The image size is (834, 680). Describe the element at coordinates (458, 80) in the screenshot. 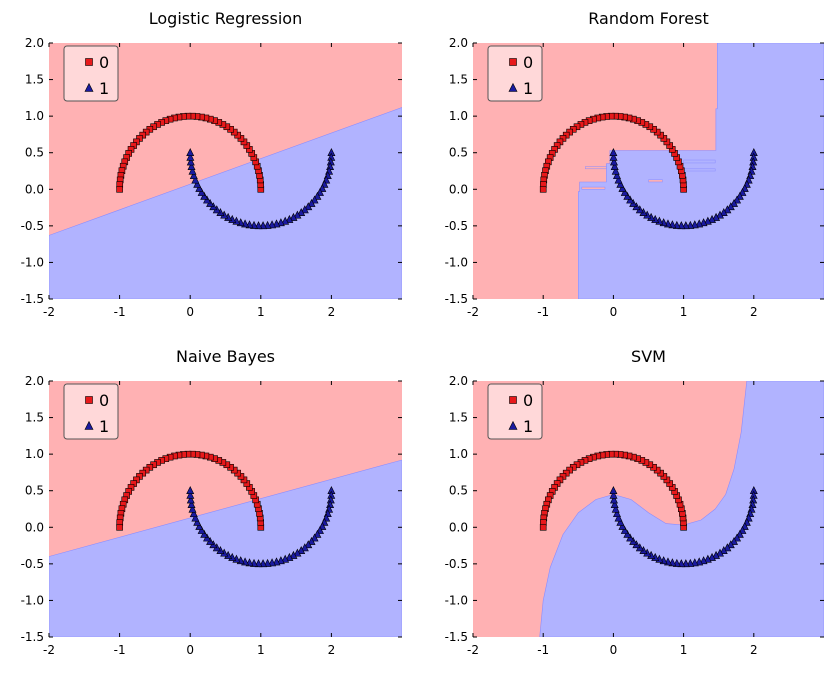

I see `y-tick-label: 1.5` at that location.